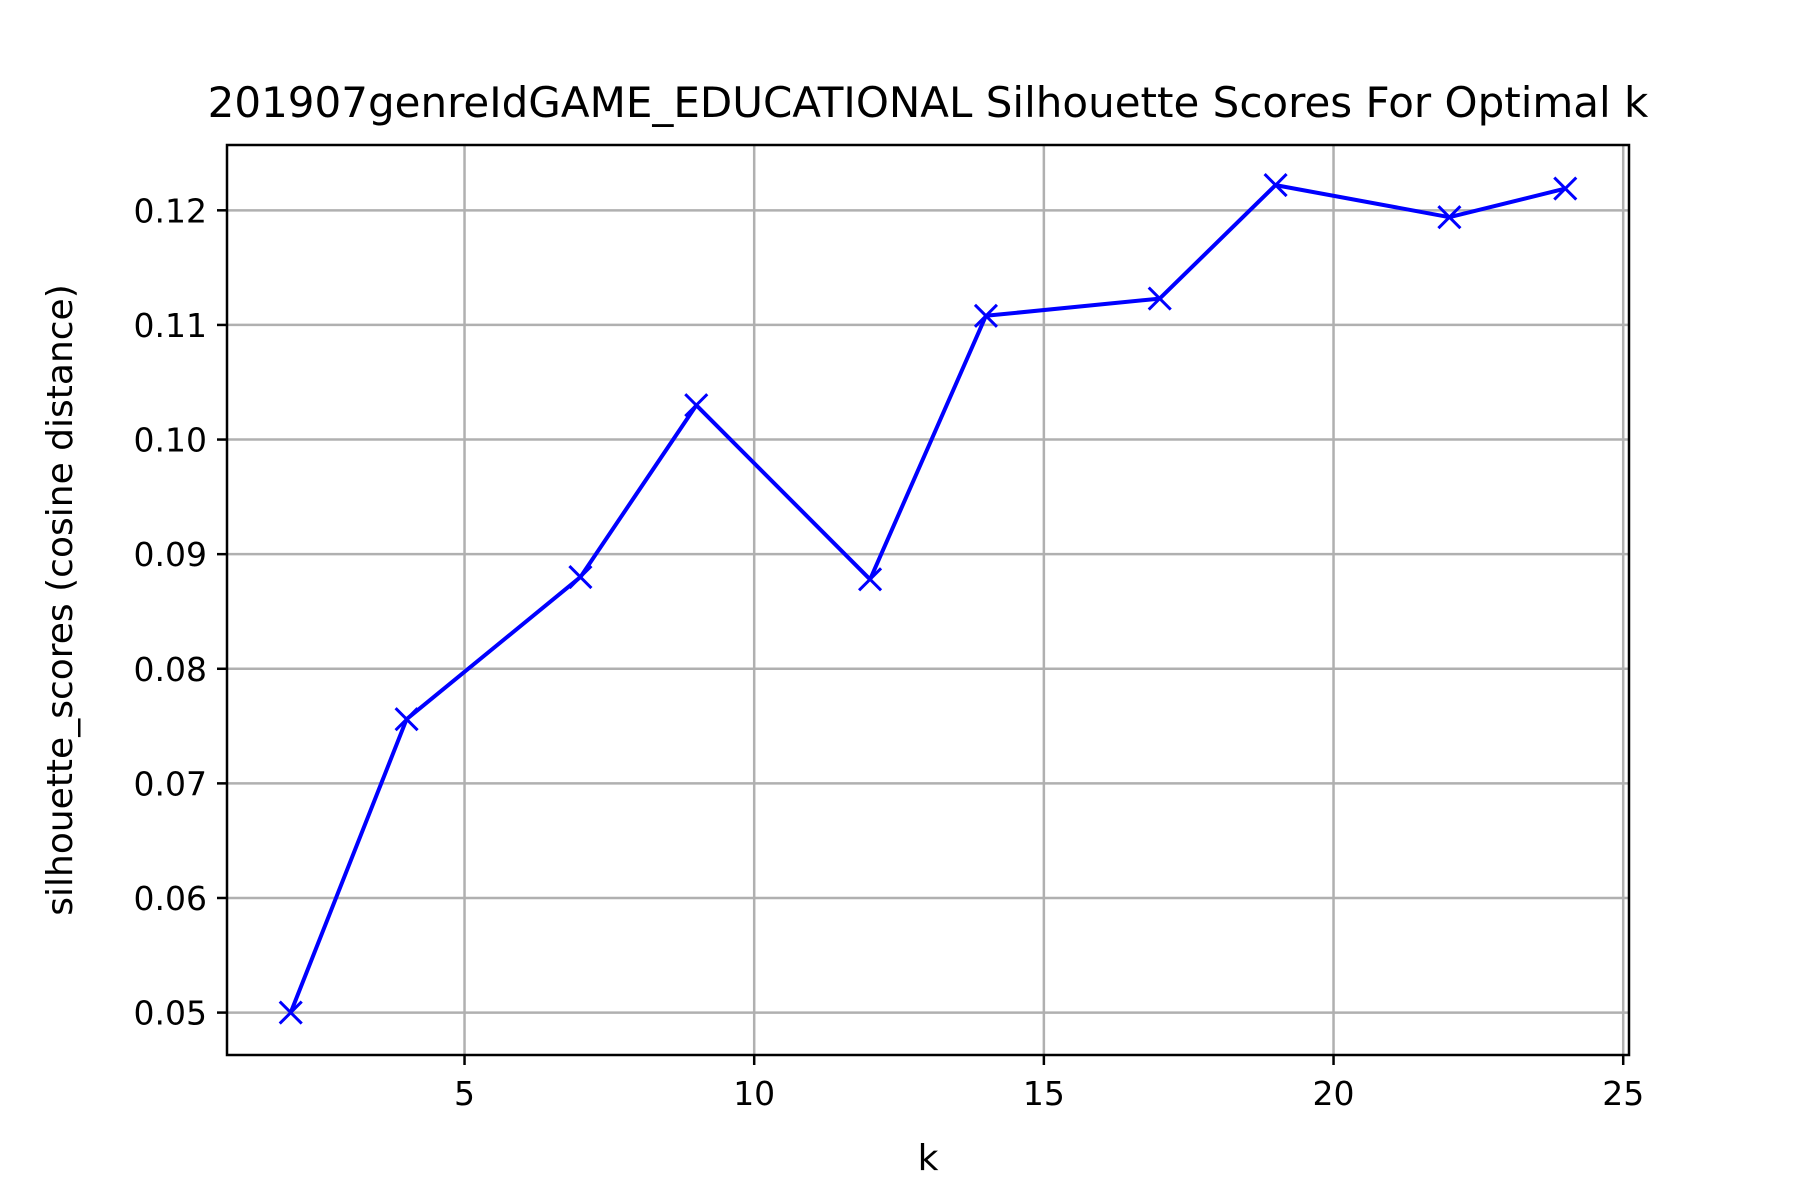 This screenshot has width=1800, height=1200. What do you see at coordinates (464, 1093) in the screenshot?
I see `x-tick-label: 5` at bounding box center [464, 1093].